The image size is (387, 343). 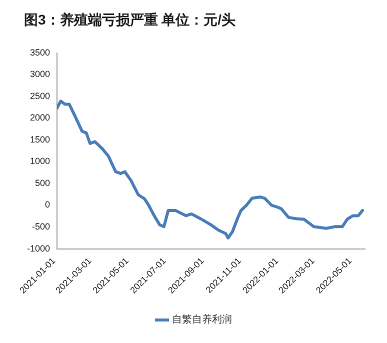 I want to click on y-tick-label: 1500, so click(x=40, y=139).